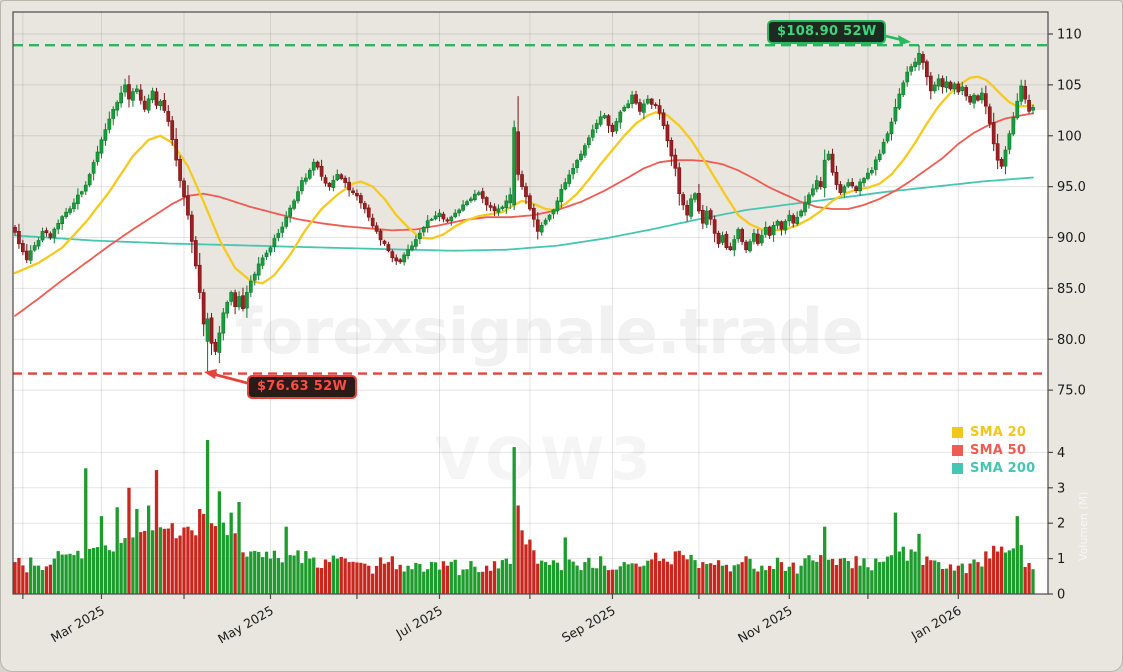 The image size is (1123, 672). I want to click on legend-label-sma50: SMA 50, so click(998, 450).